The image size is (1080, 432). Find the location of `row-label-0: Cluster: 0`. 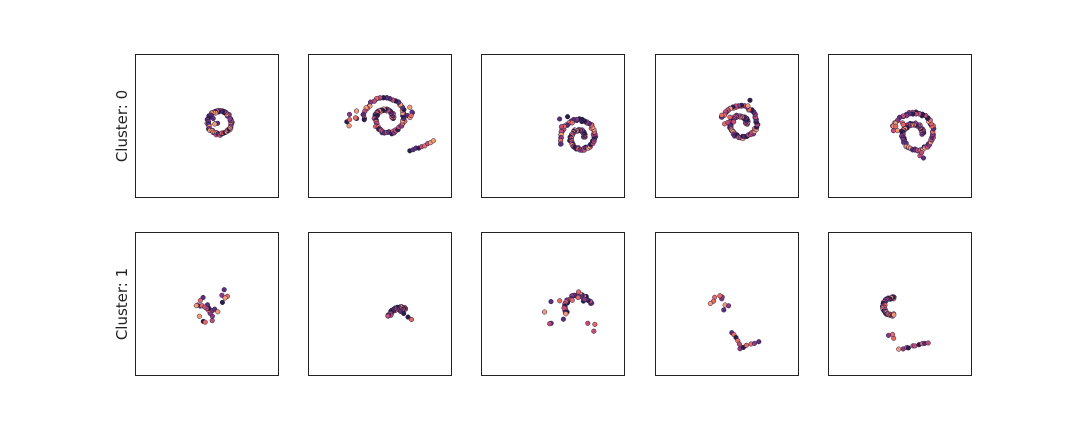

row-label-0: Cluster: 0 is located at coordinates (122, 126).